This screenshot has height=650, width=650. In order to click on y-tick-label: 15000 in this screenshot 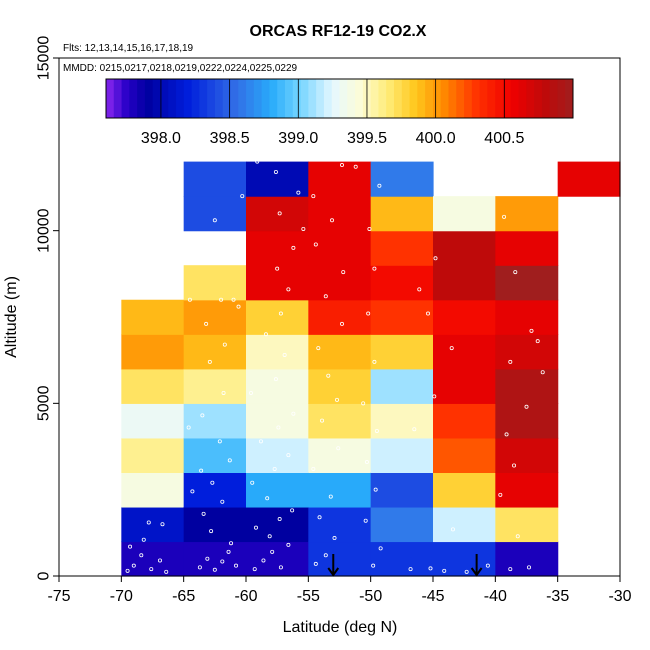, I will do `click(44, 58)`.